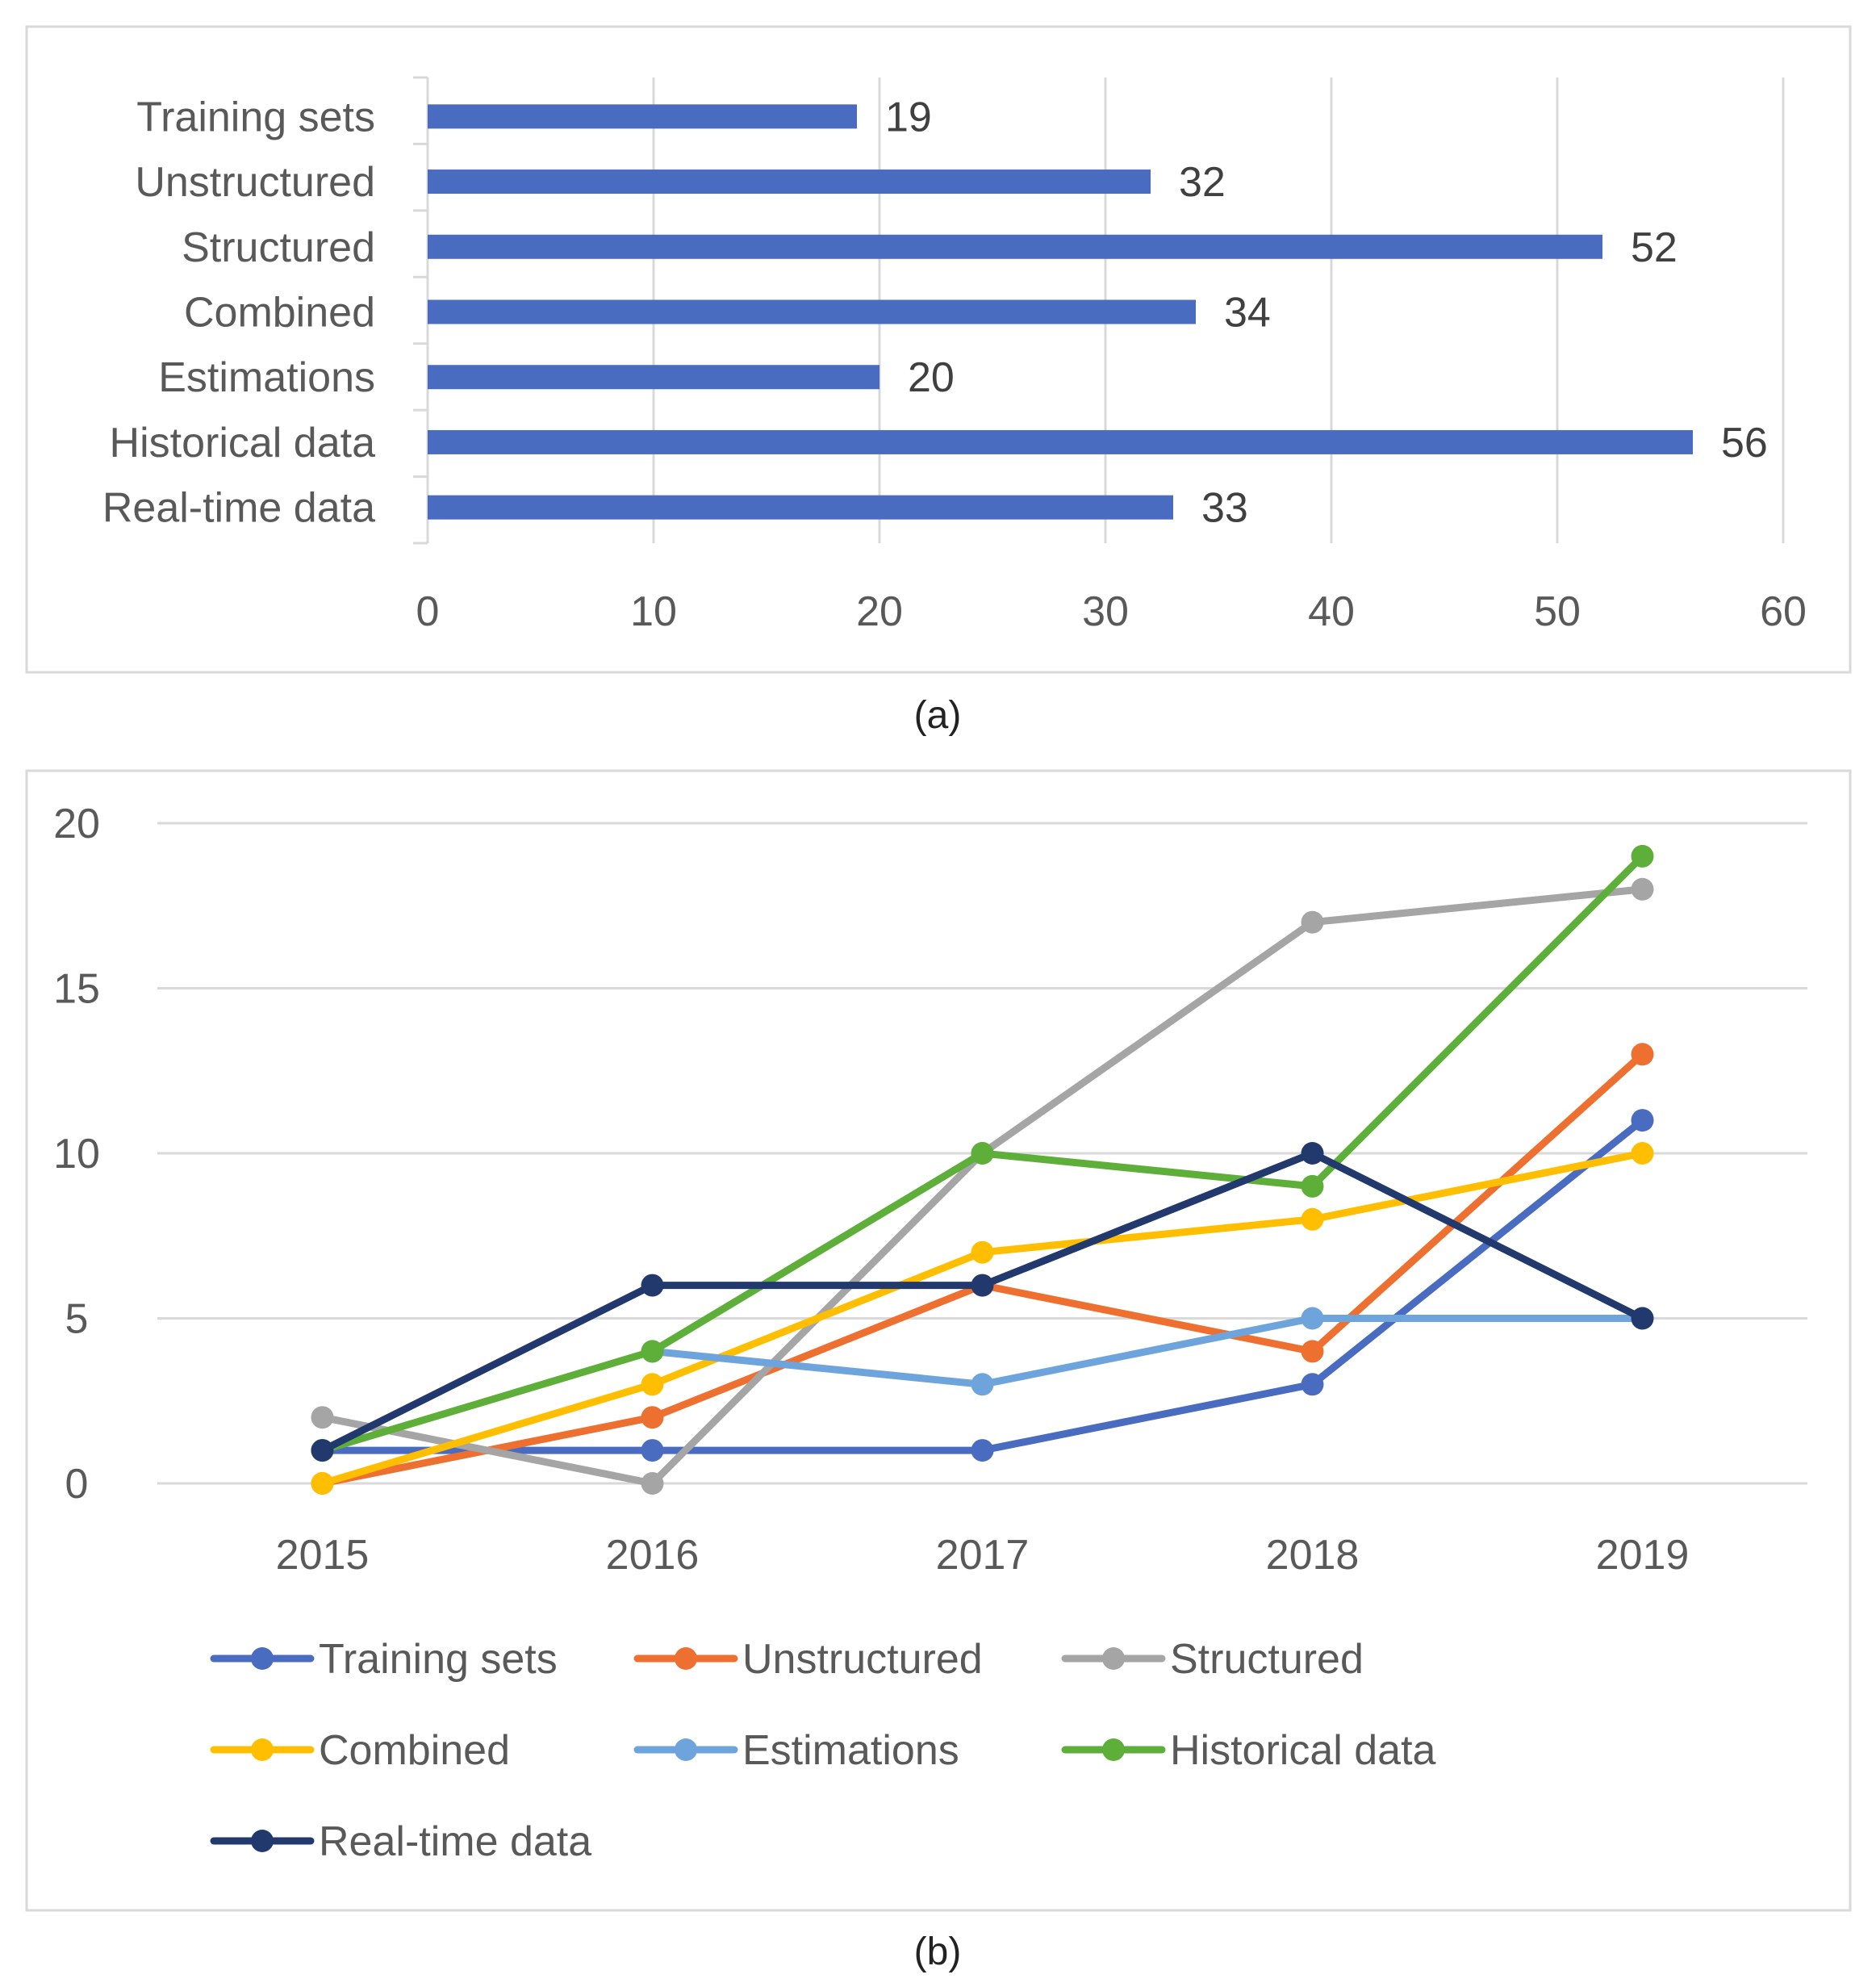 The width and height of the screenshot is (1876, 1987). I want to click on data-point-unstructured-2016, so click(652, 1417).